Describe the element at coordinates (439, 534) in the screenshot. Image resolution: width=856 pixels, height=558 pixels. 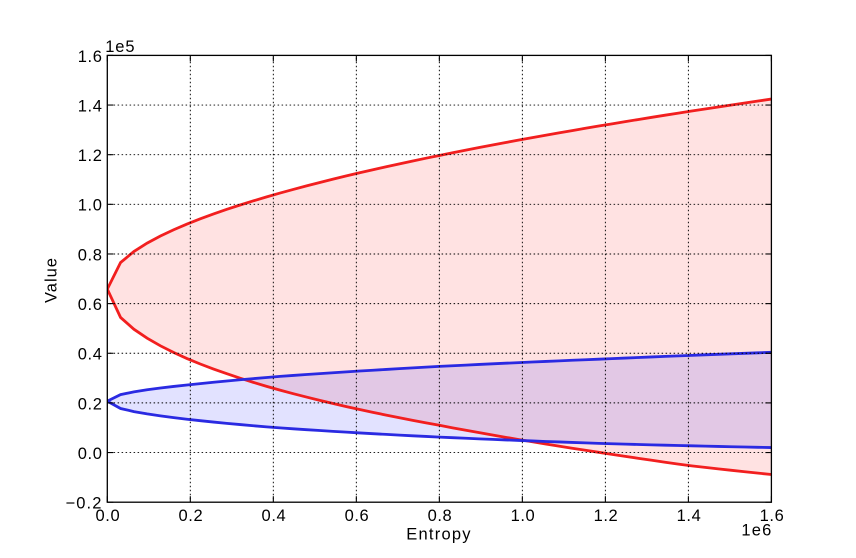
I see `svg-text: Entropy` at that location.